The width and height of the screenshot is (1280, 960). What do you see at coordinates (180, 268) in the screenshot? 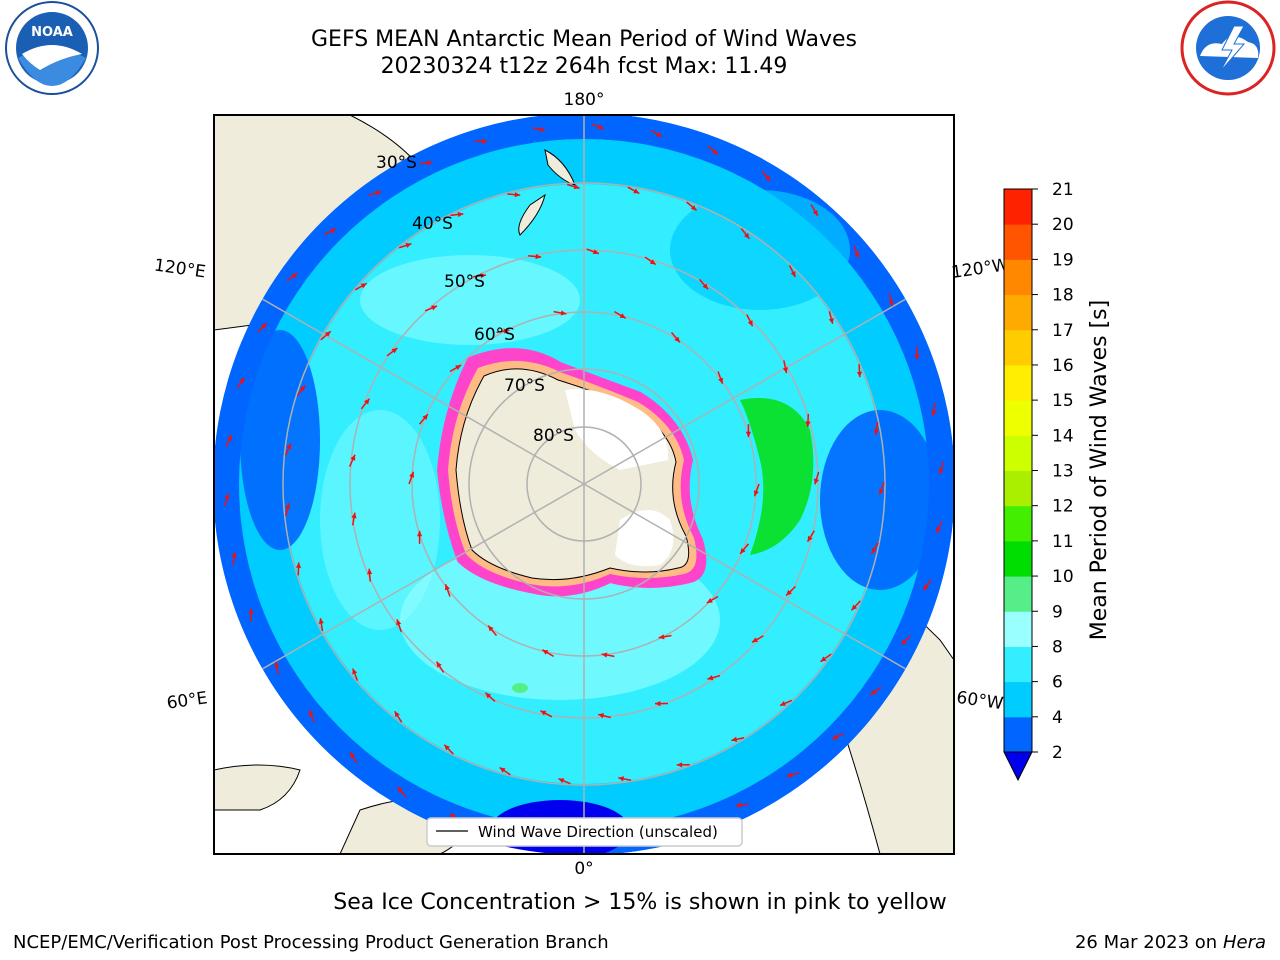
I see `lon-label-120e: 120°E` at bounding box center [180, 268].